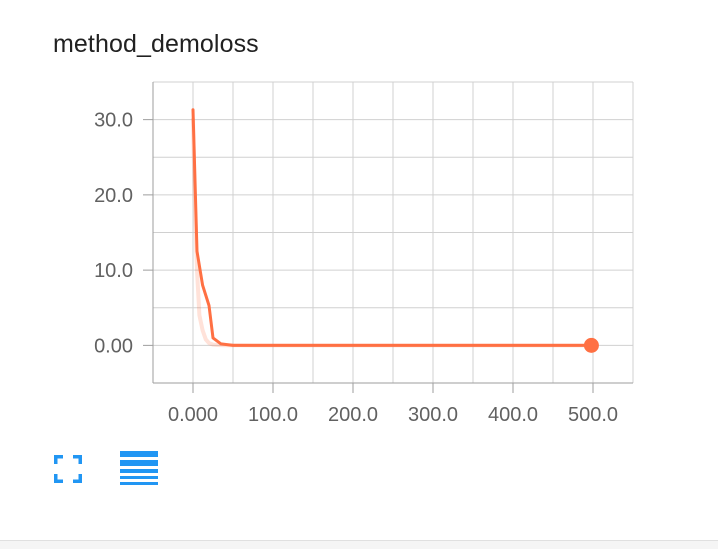 The width and height of the screenshot is (718, 549). I want to click on x-tick-label: 0.000, so click(193, 415).